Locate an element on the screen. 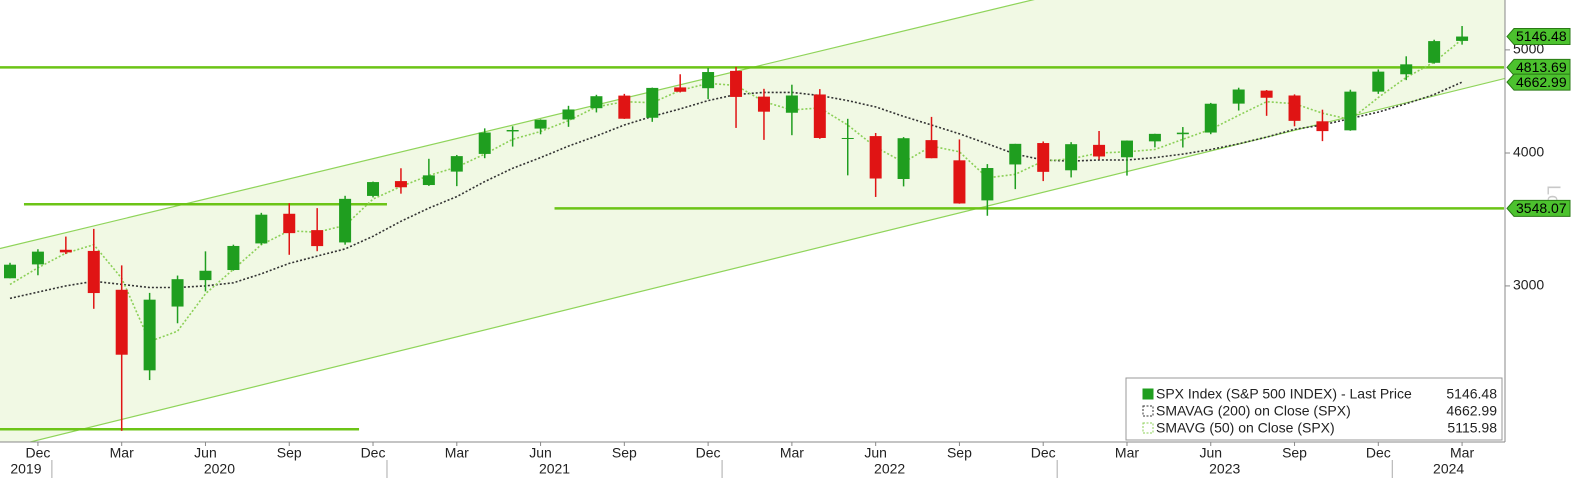  legend-box is located at coordinates (1314, 409).